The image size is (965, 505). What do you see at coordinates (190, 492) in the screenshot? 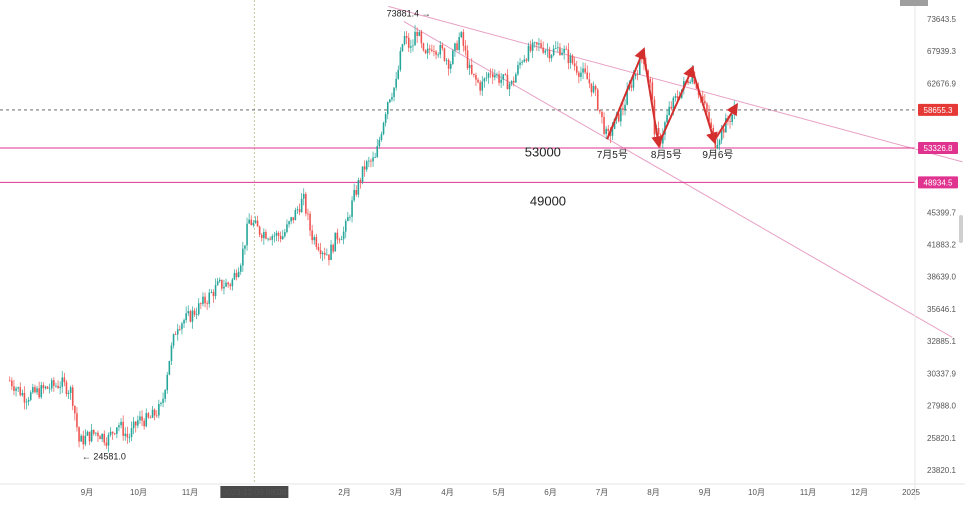
I see `time-axis-tick-label: 11月` at bounding box center [190, 492].